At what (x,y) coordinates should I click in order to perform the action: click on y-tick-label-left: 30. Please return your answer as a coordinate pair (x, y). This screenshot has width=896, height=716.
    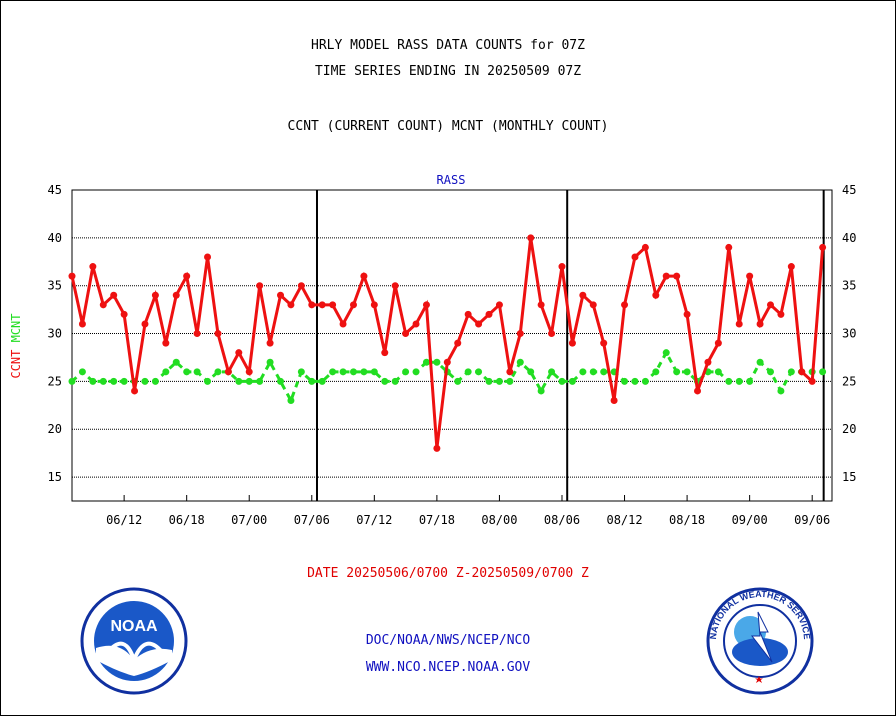
    Looking at the image, I should click on (55, 334).